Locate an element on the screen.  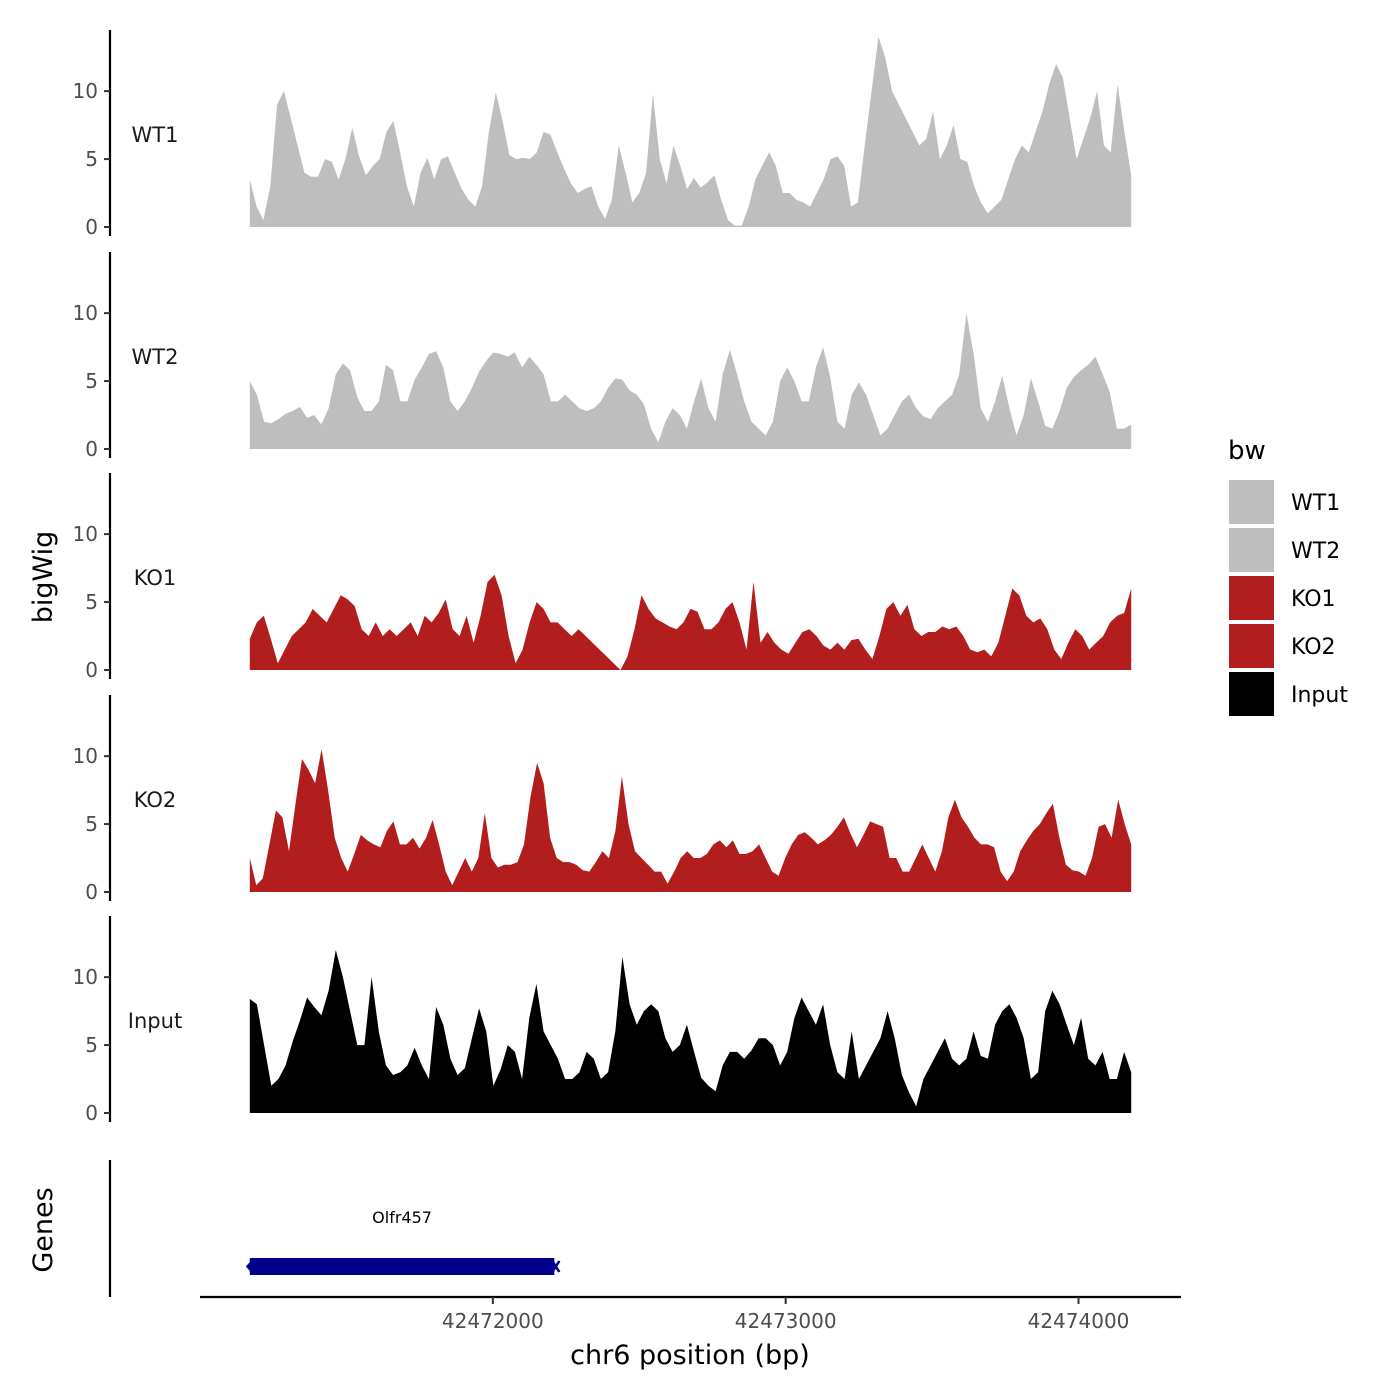
area-wt2 is located at coordinates (690, 381).